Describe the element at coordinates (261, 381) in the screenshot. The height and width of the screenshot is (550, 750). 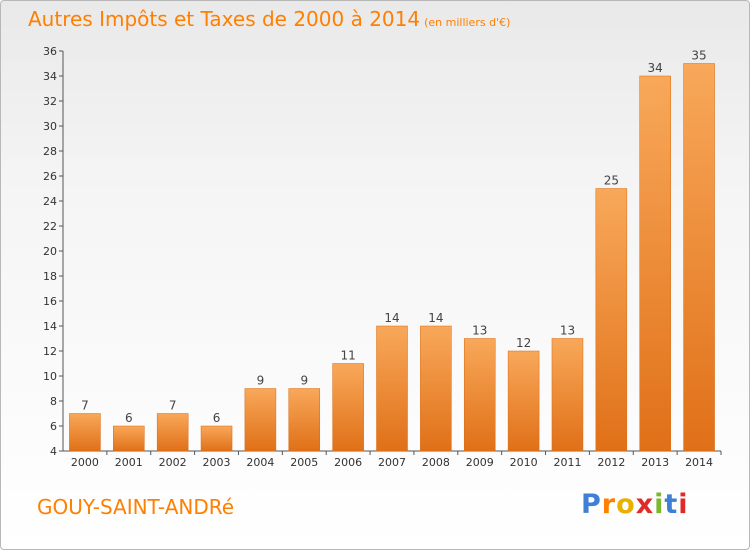
I see `data-label-2004: 9` at that location.